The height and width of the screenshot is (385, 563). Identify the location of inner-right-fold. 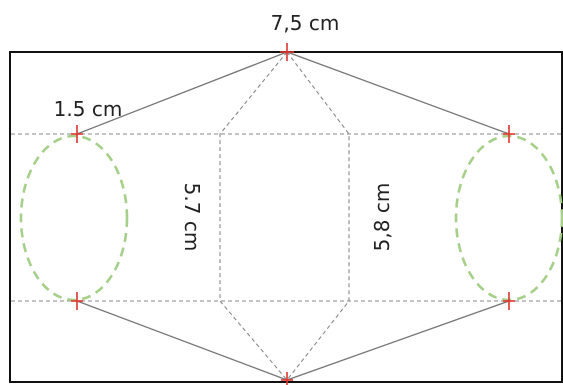
(318, 216).